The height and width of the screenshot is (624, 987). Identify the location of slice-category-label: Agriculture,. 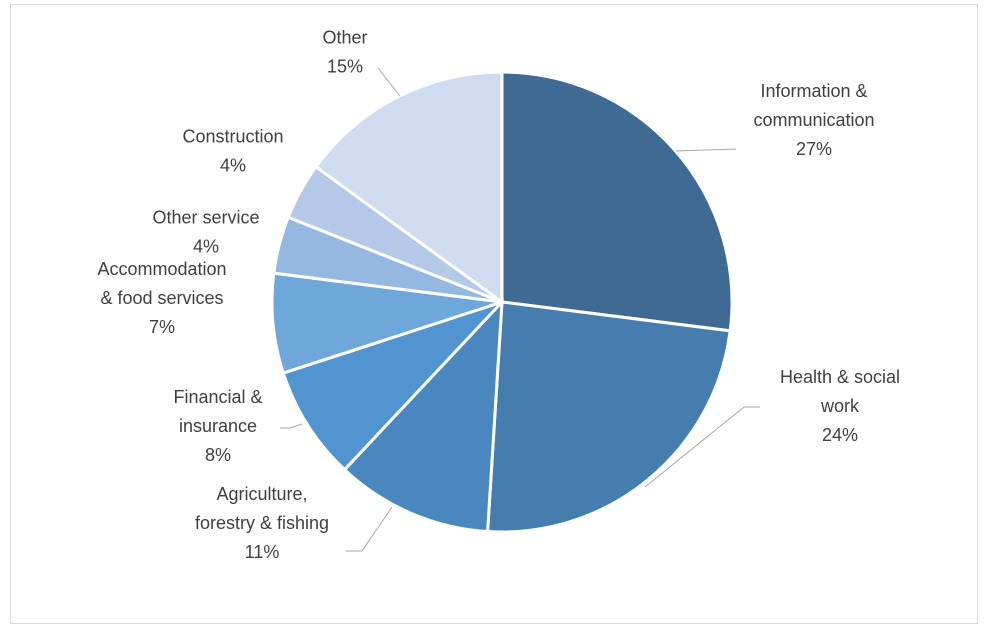
(261, 494).